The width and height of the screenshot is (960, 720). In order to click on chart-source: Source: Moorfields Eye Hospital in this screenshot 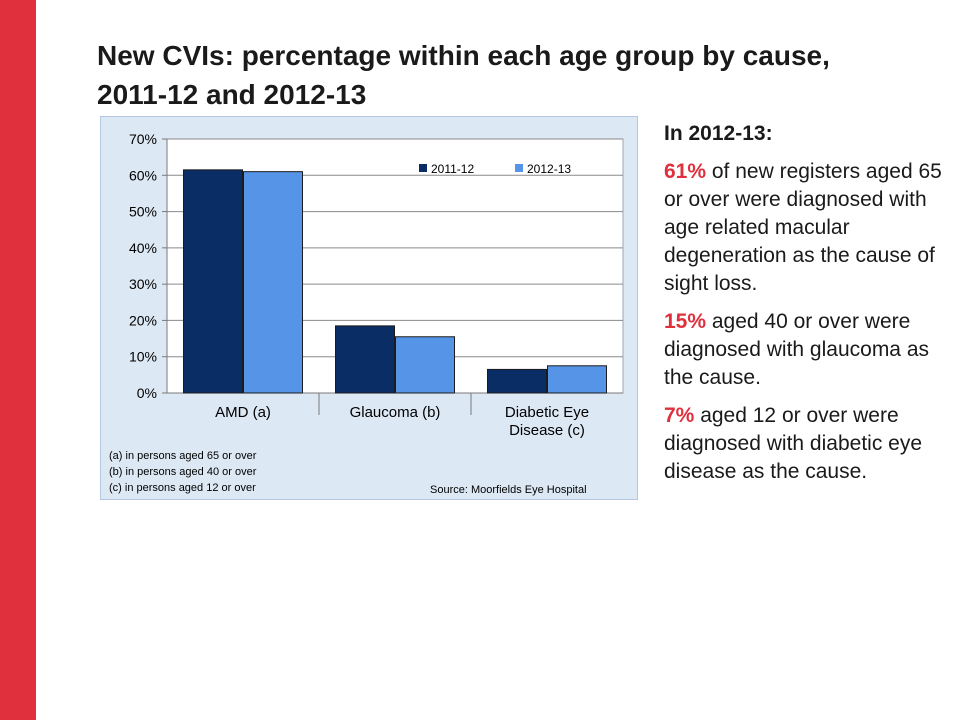, I will do `click(508, 490)`.